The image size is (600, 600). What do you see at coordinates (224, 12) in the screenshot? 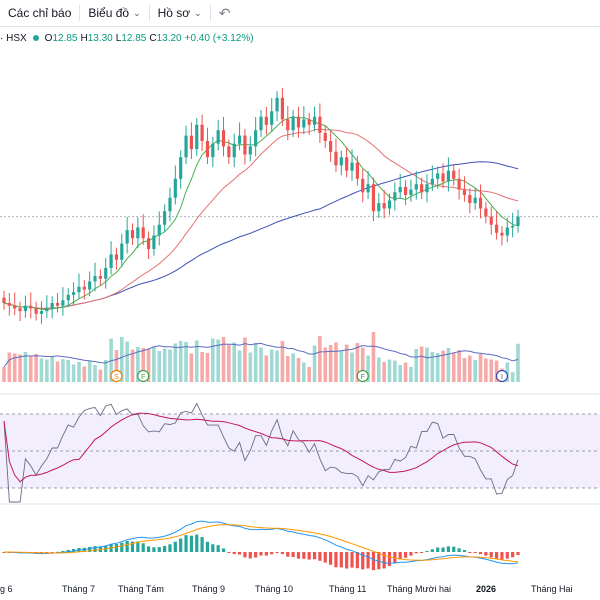
I see `undo-icon: ↶` at bounding box center [224, 12].